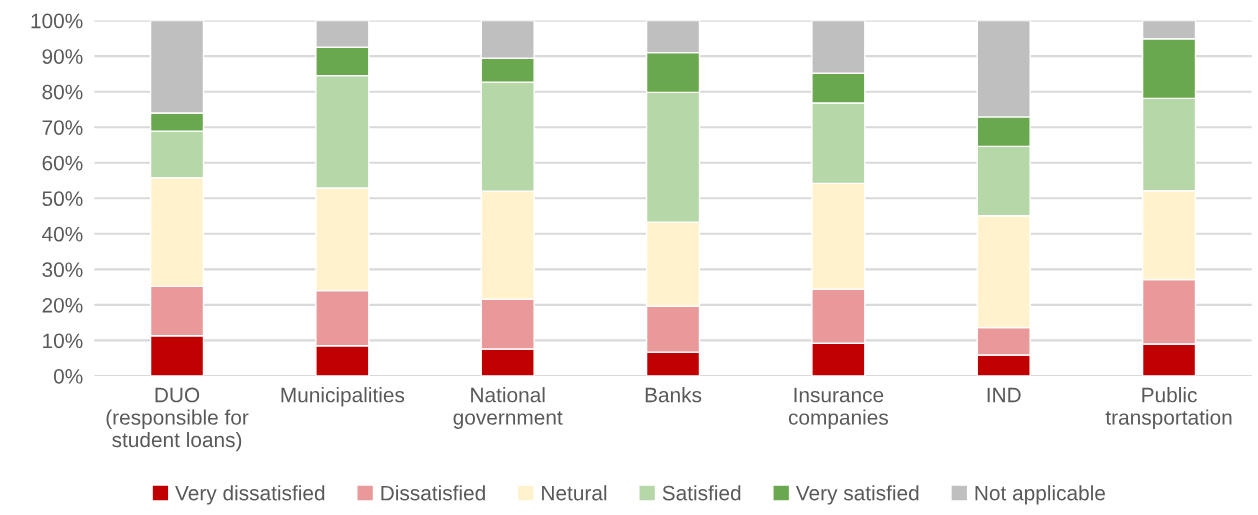 Image resolution: width=1258 pixels, height=515 pixels. What do you see at coordinates (57, 21) in the screenshot?
I see `y-tick-label: 100%` at bounding box center [57, 21].